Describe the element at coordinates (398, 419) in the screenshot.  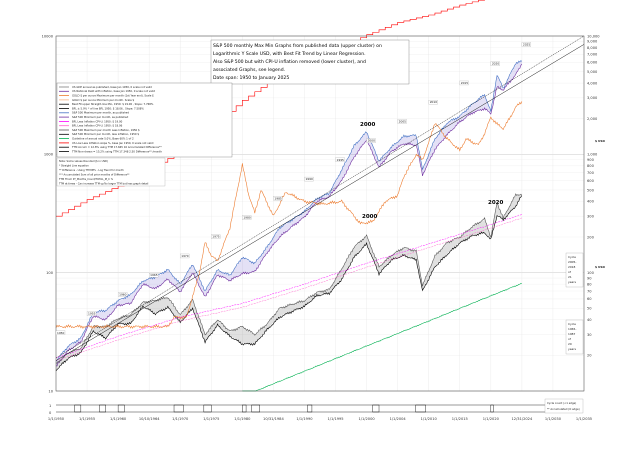
I see `x-tick: 1/1/2004` at that location.